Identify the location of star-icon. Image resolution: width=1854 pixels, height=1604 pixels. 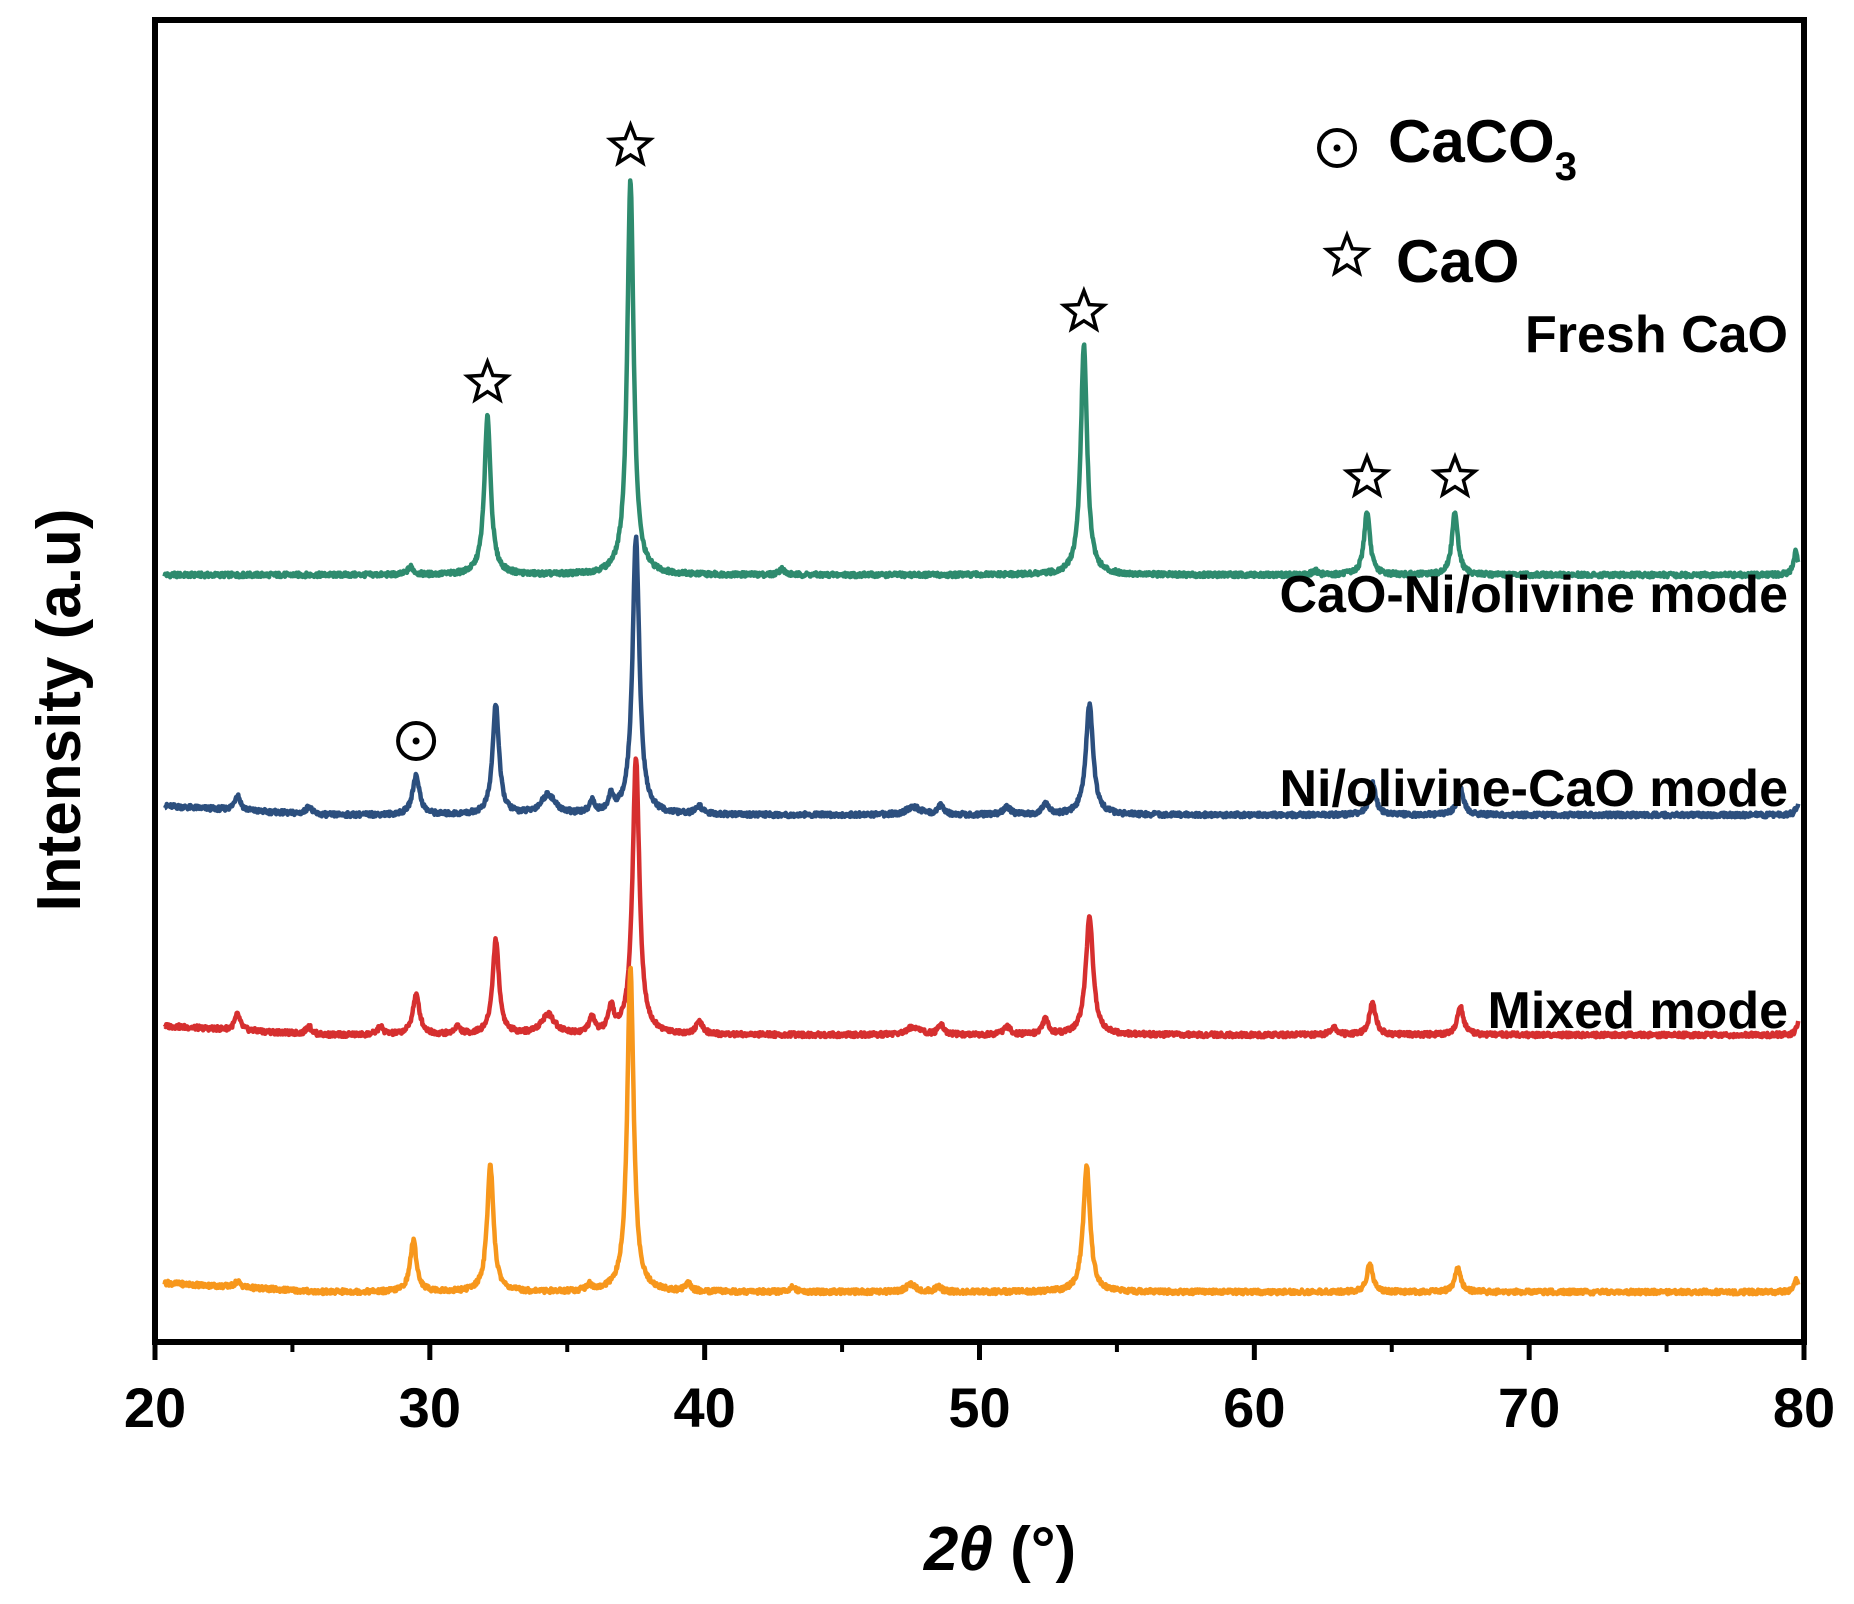
(1347, 253).